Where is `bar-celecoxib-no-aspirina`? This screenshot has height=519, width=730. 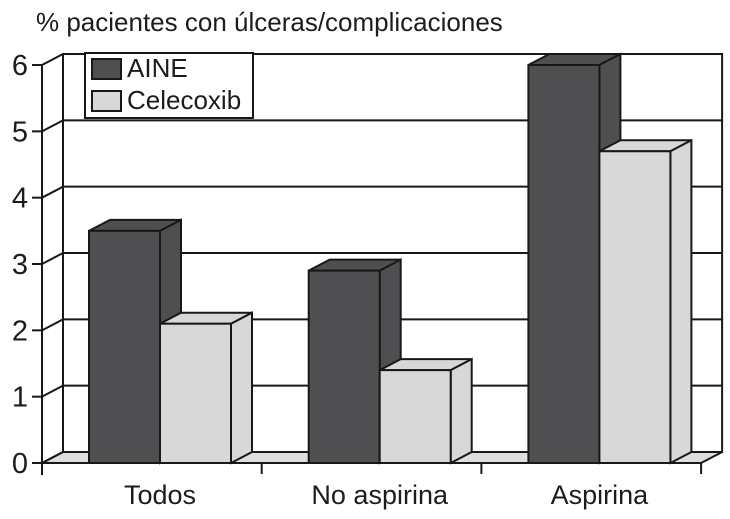 bar-celecoxib-no-aspirina is located at coordinates (415, 416).